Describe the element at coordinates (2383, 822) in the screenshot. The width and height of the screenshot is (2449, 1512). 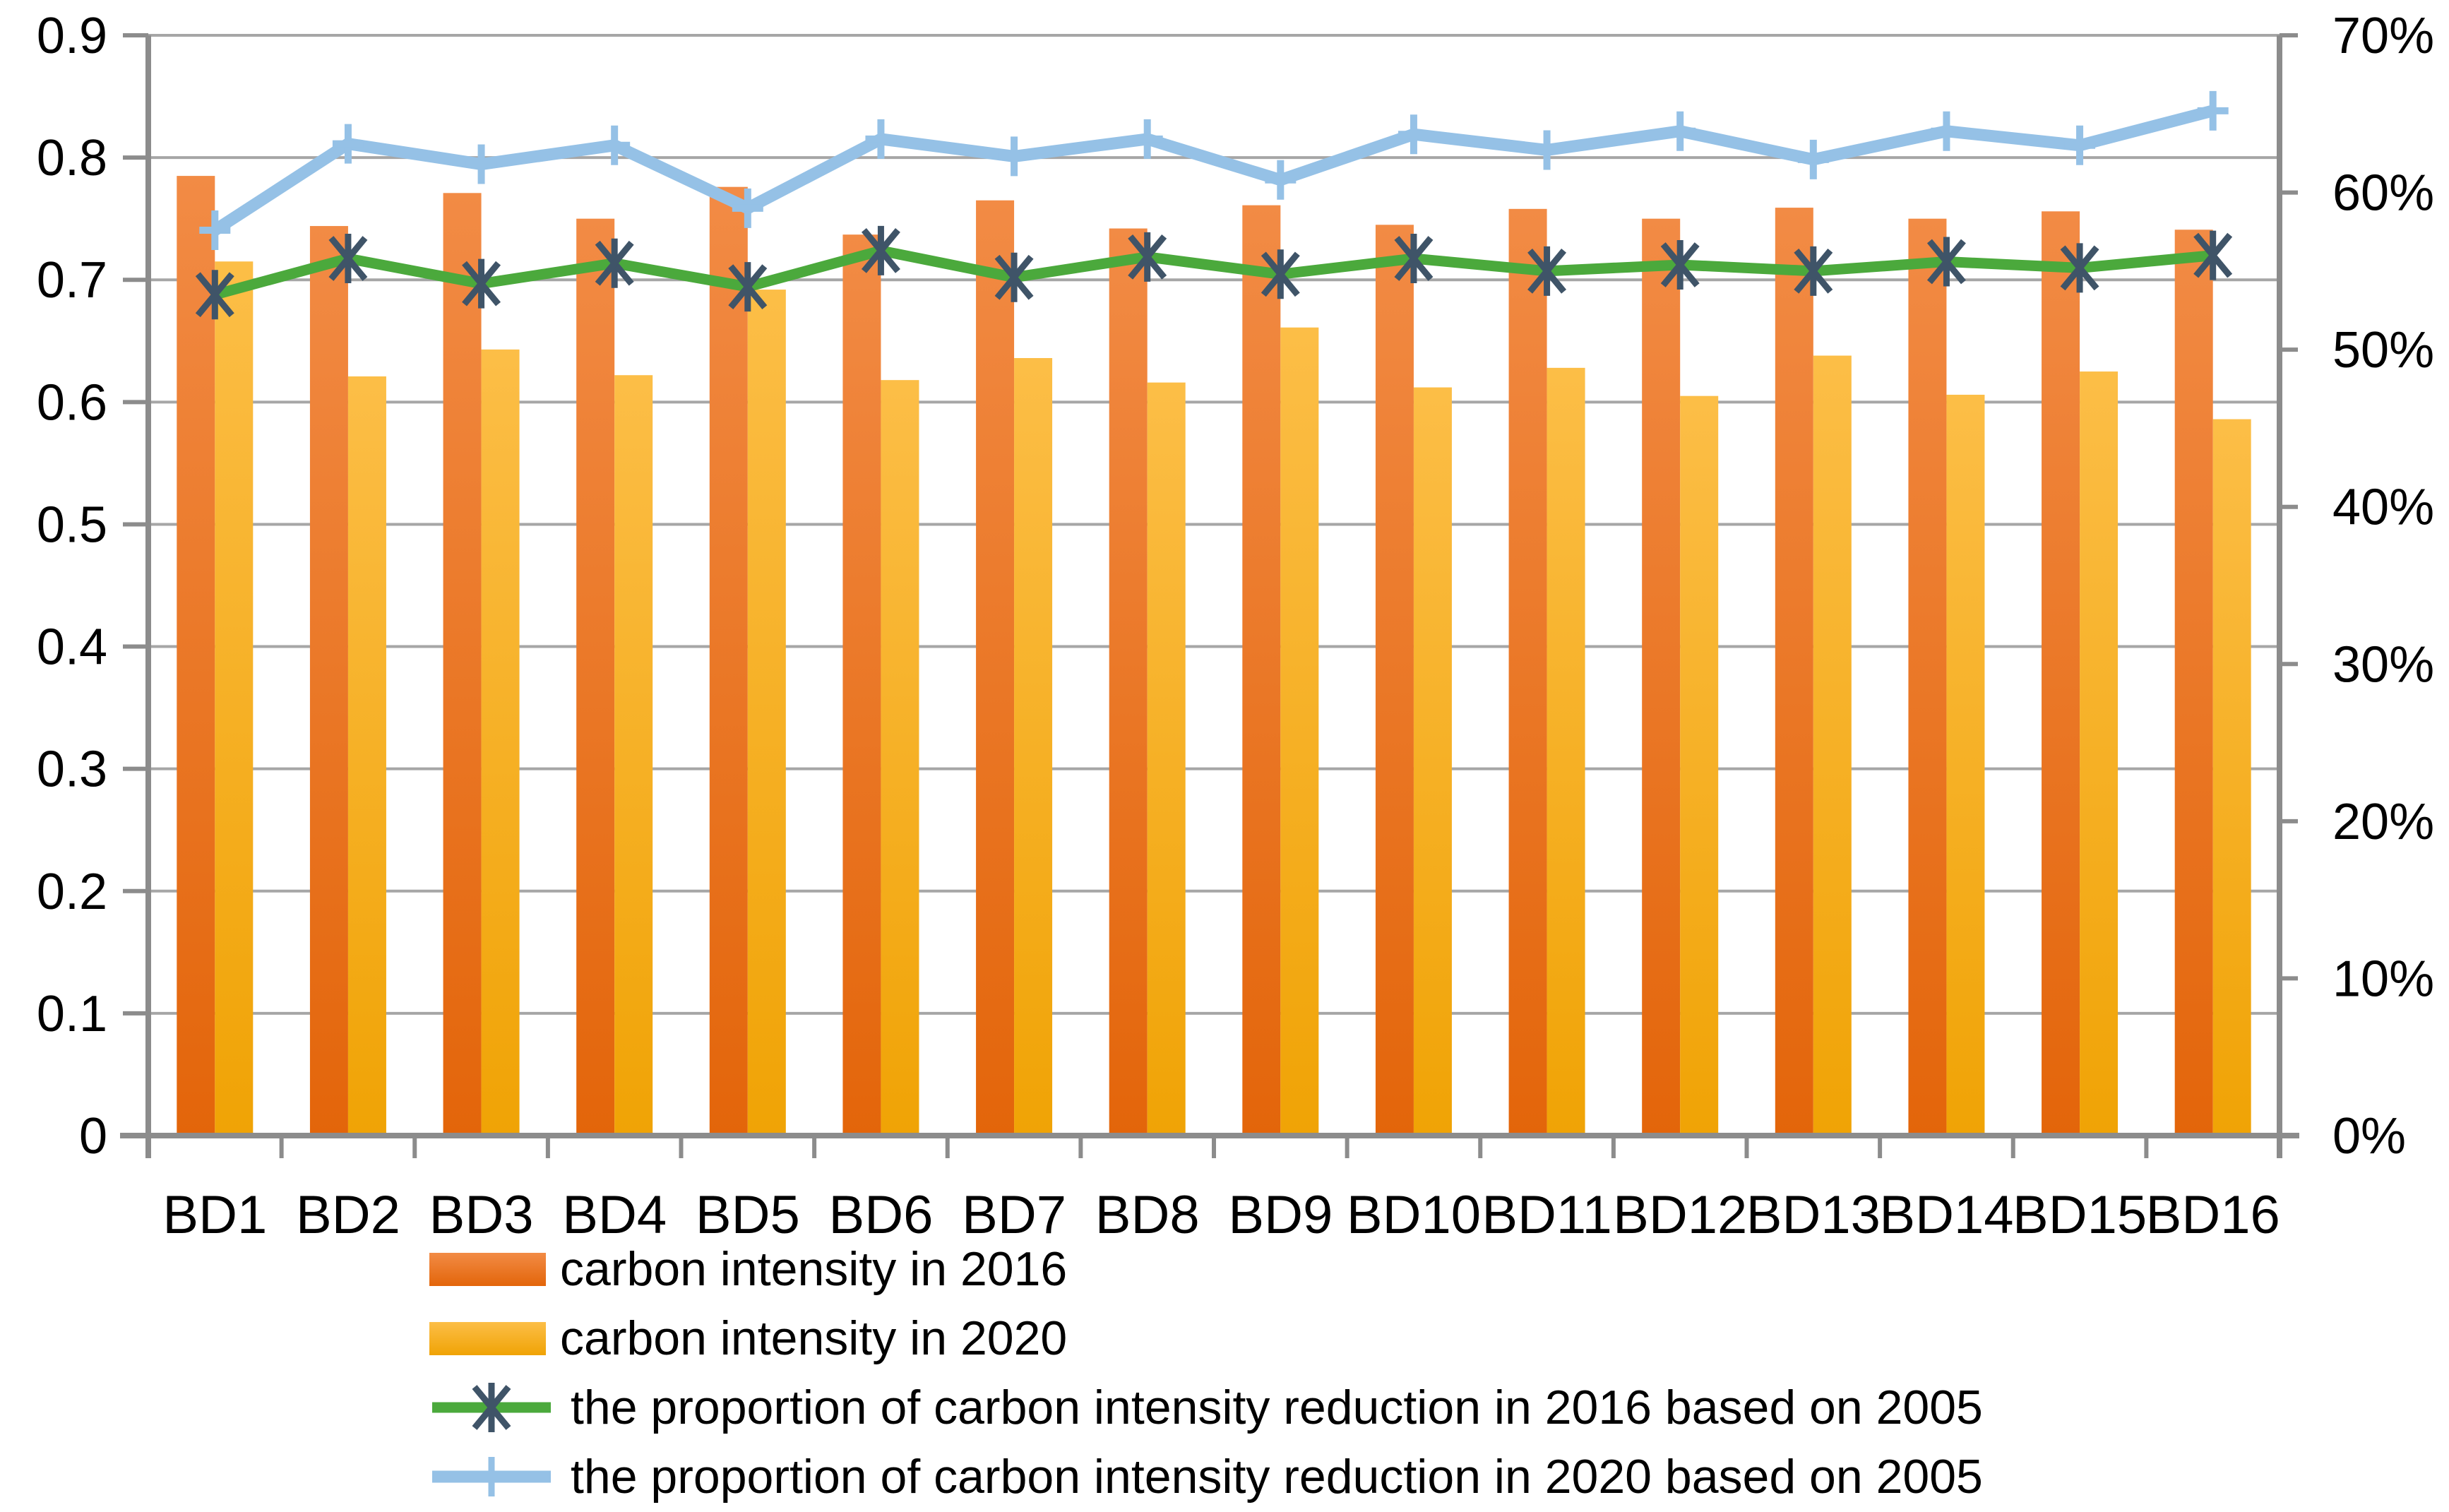
I see `right-axis-label-20%: 20%` at that location.